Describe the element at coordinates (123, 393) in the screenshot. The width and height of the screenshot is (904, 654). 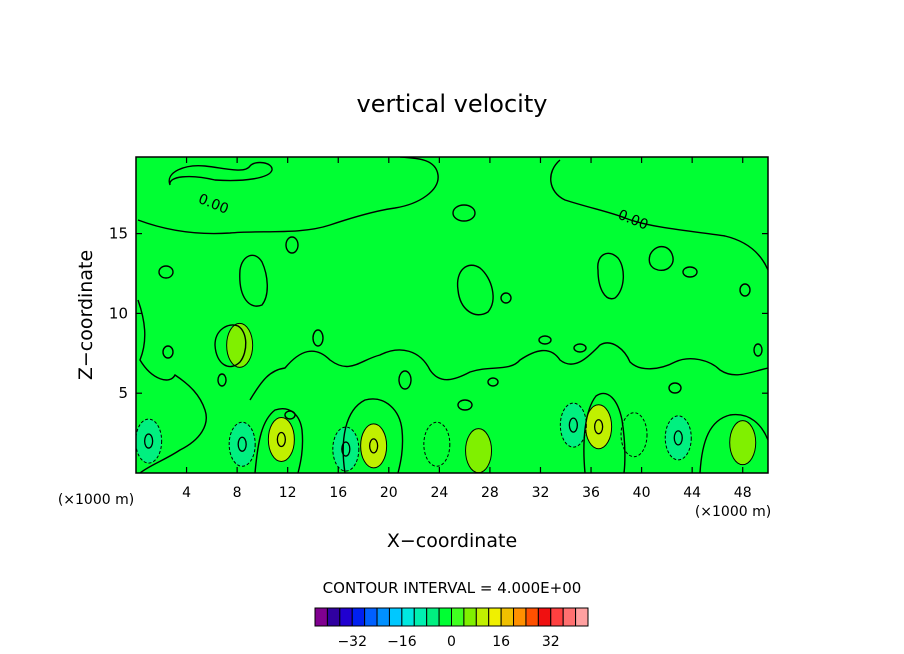
I see `y-tick-label: 5` at that location.